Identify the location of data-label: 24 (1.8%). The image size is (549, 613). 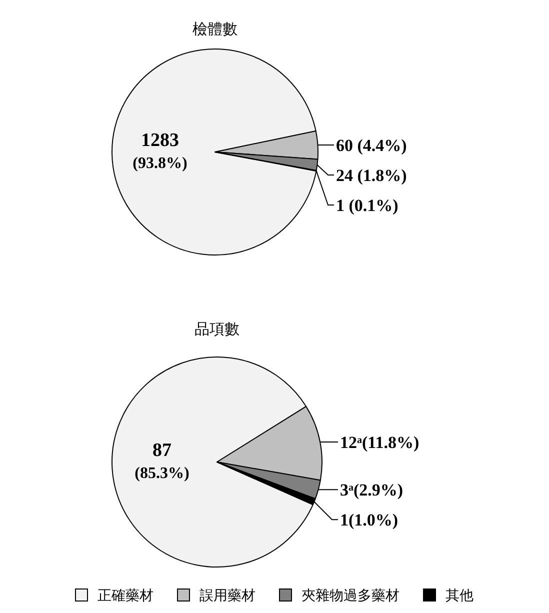
(371, 176).